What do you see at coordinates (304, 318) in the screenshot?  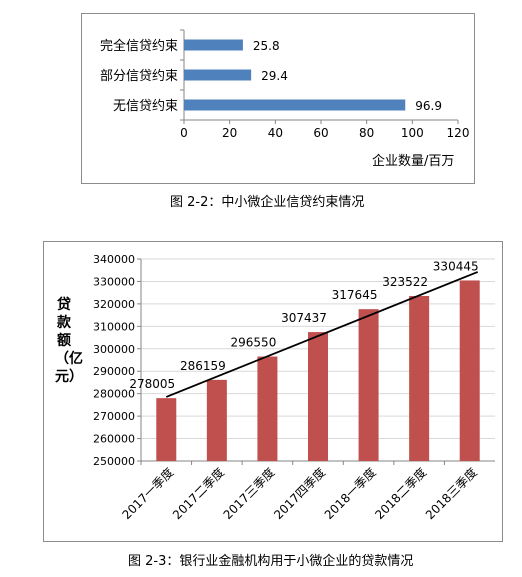 I see `chart2-data-label: 307437` at bounding box center [304, 318].